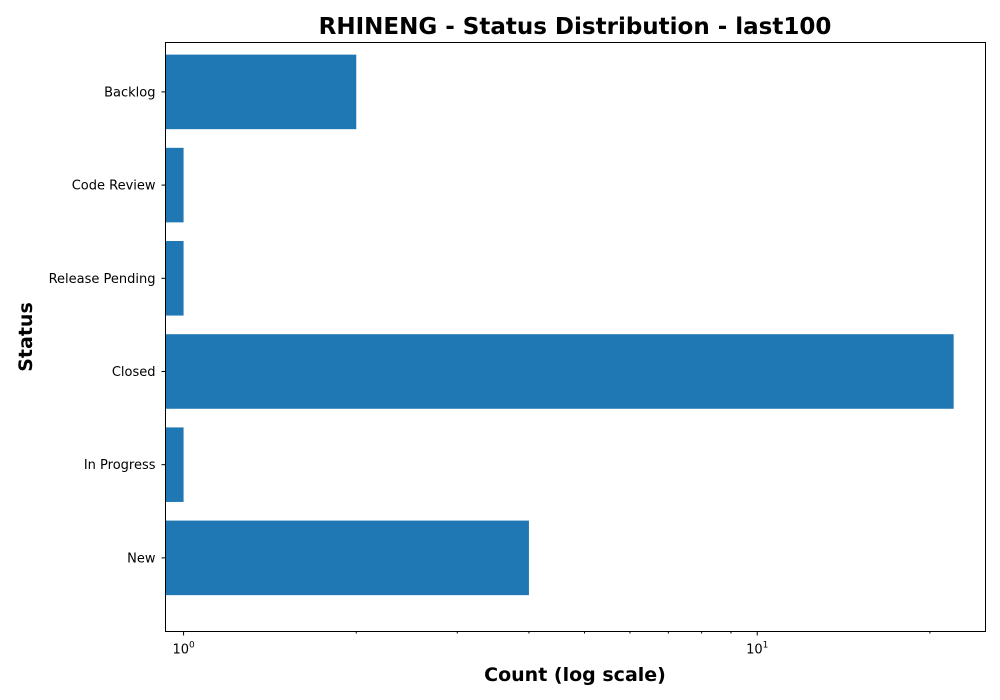 This screenshot has width=1000, height=700. Describe the element at coordinates (183, 649) in the screenshot. I see `x-tick-label-10-0: 100` at that location.